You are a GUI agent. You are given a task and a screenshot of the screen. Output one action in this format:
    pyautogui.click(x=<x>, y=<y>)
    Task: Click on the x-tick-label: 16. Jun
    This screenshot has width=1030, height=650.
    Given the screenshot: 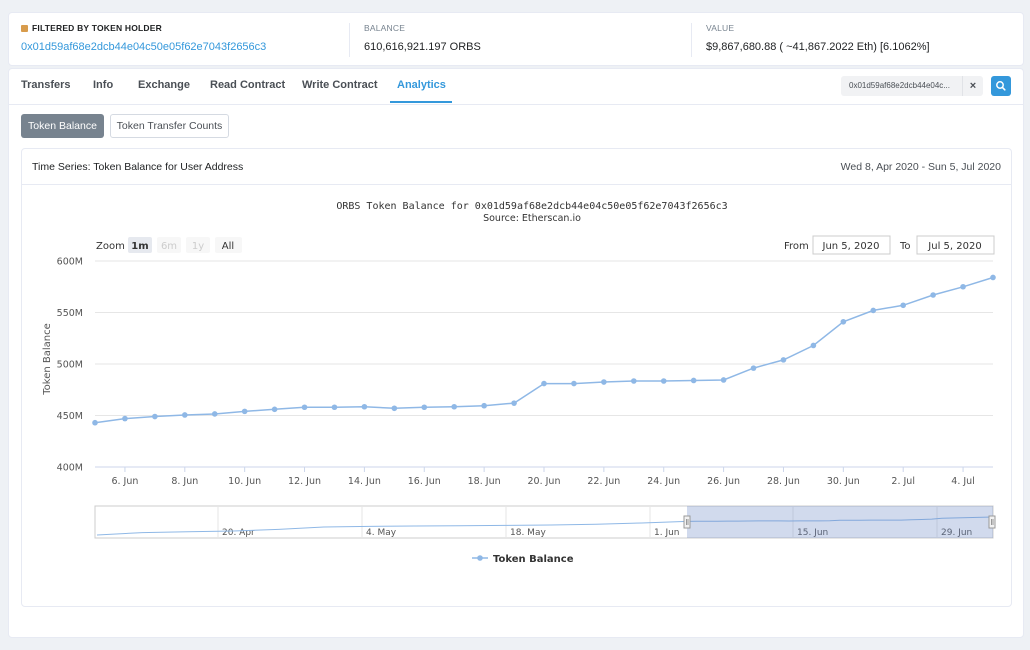 What is the action you would take?
    pyautogui.click(x=424, y=481)
    